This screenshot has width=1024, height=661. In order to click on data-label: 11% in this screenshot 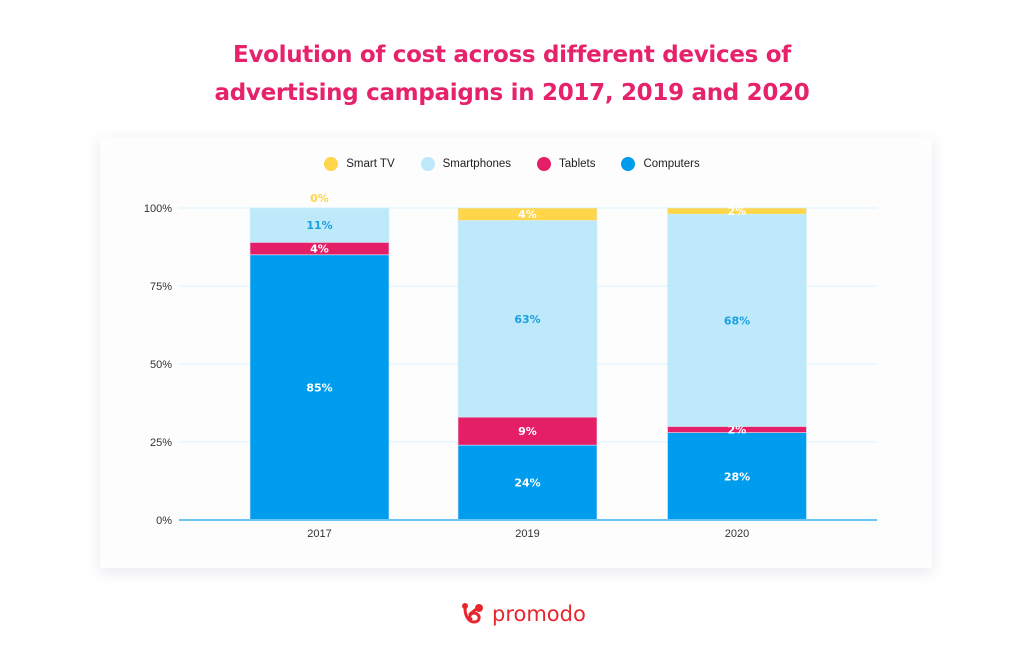, I will do `click(319, 225)`.